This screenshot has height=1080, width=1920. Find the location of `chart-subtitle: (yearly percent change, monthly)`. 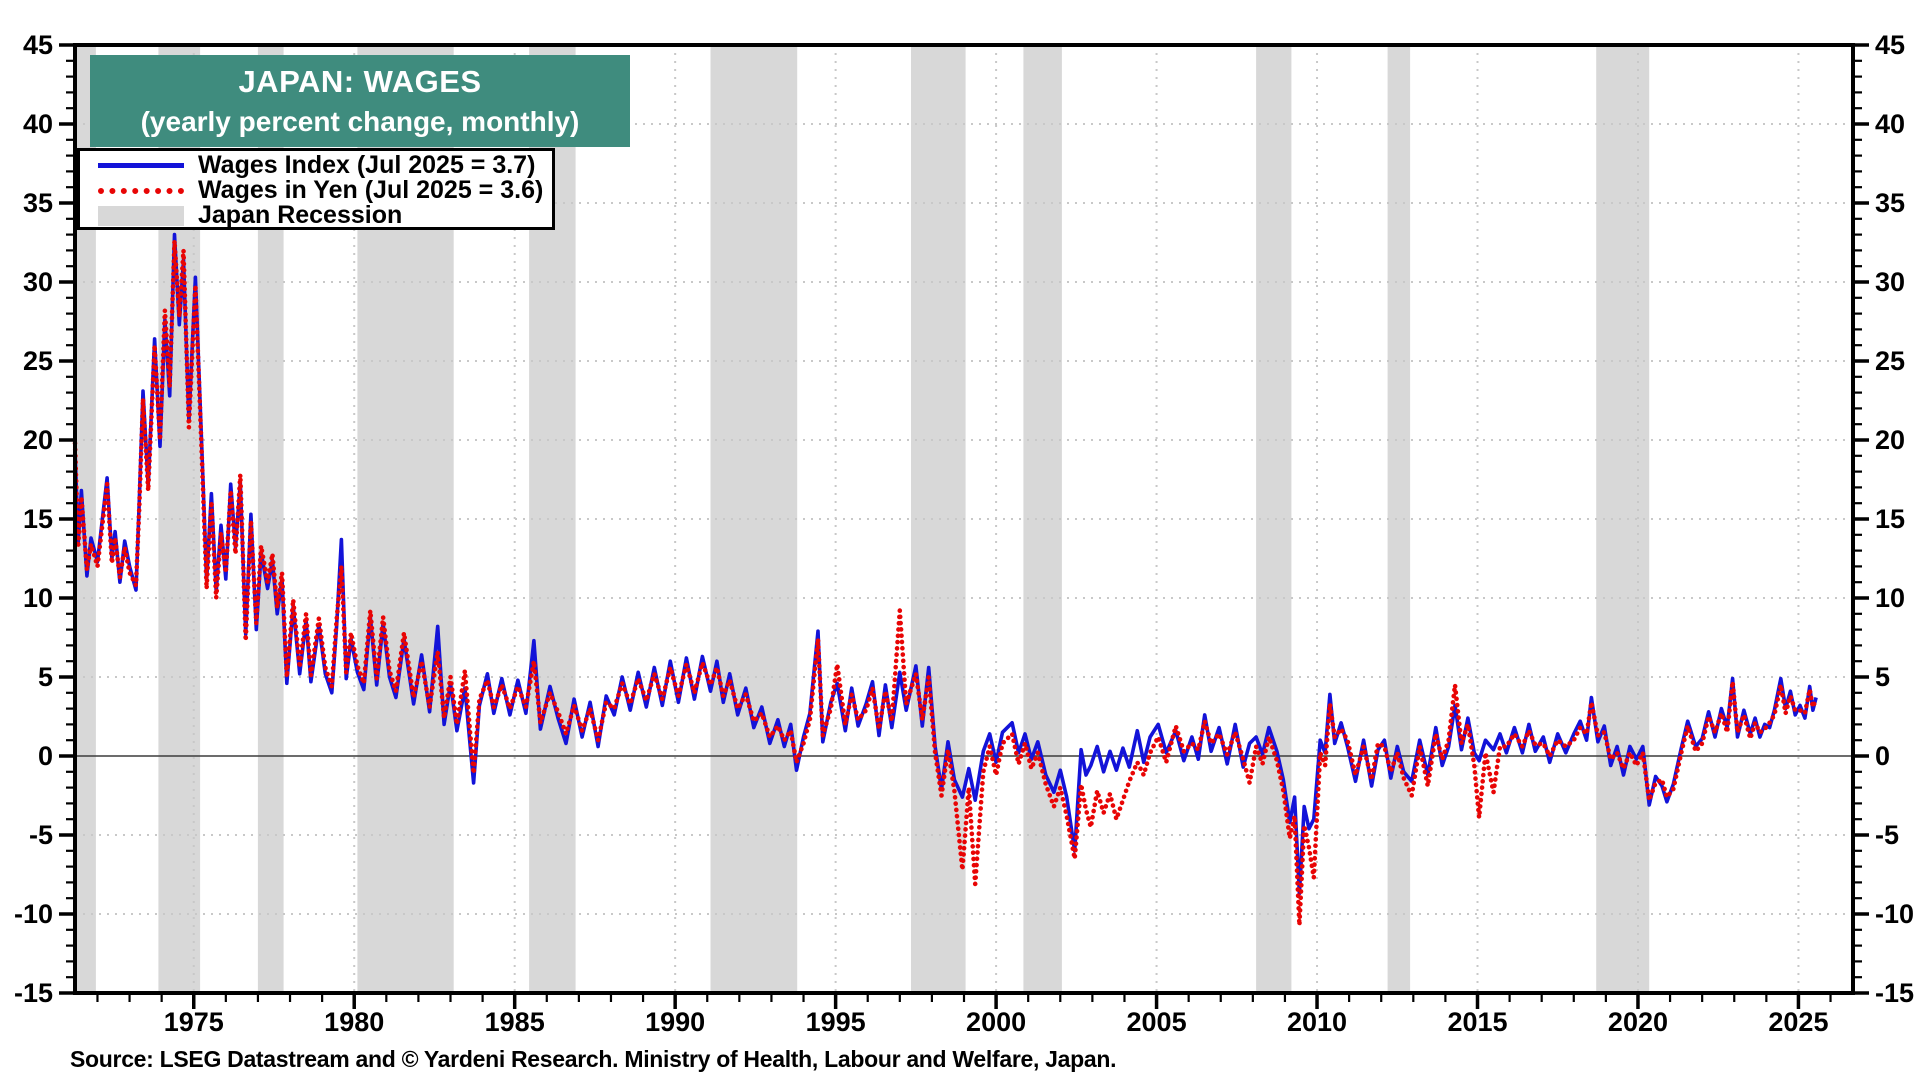

chart-subtitle: (yearly percent change, monthly) is located at coordinates (360, 122).